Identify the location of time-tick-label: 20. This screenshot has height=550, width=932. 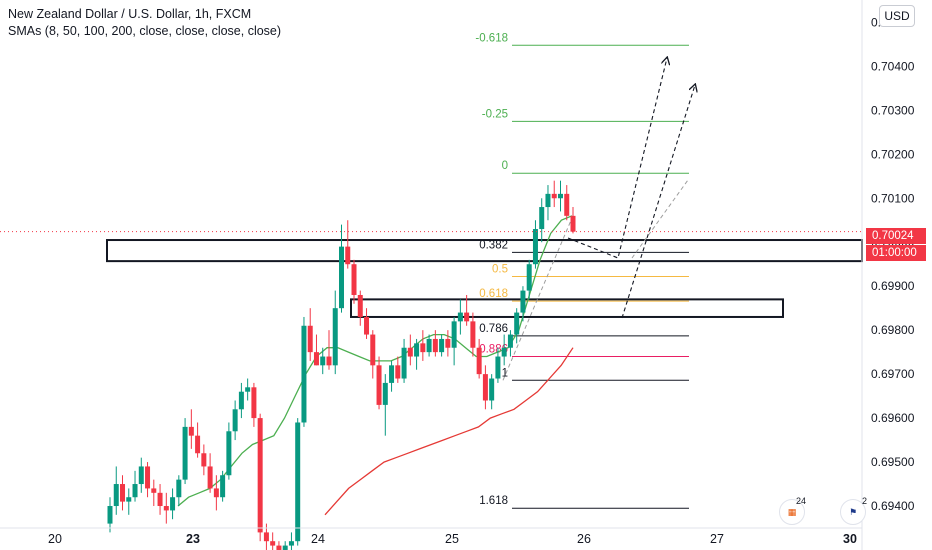
(55, 539).